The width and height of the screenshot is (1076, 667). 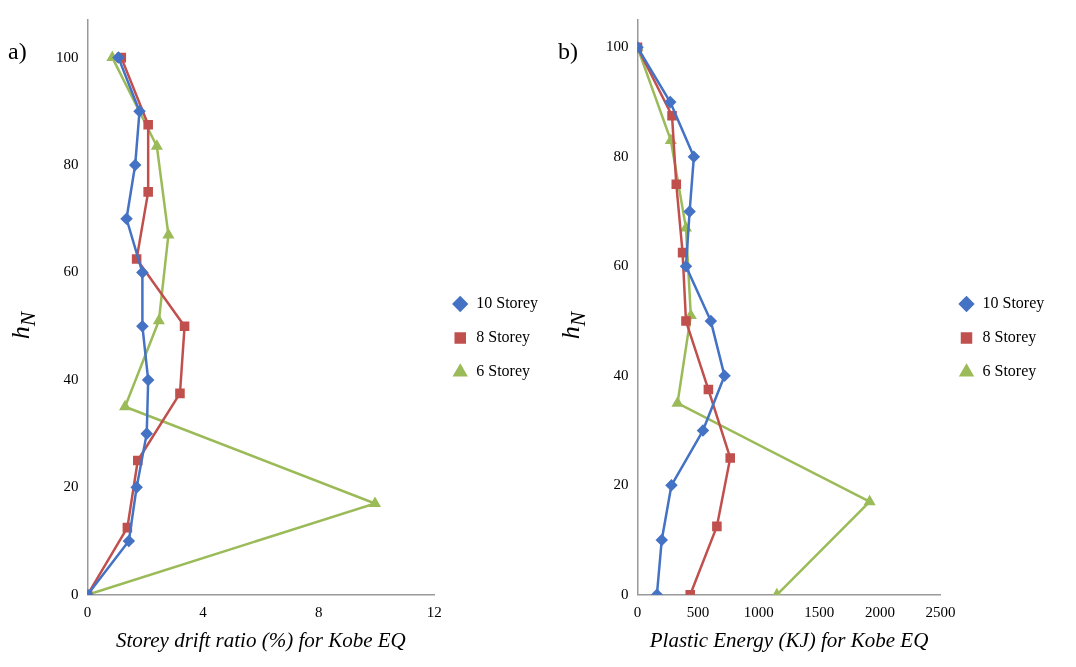 What do you see at coordinates (758, 611) in the screenshot?
I see `x-tick-label: 1000` at bounding box center [758, 611].